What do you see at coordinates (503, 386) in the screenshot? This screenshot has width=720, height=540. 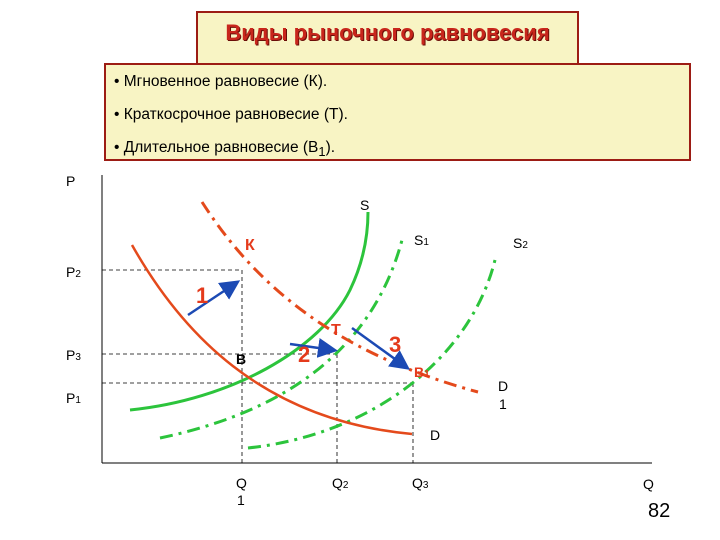 I see `curve-label-d1: D` at bounding box center [503, 386].